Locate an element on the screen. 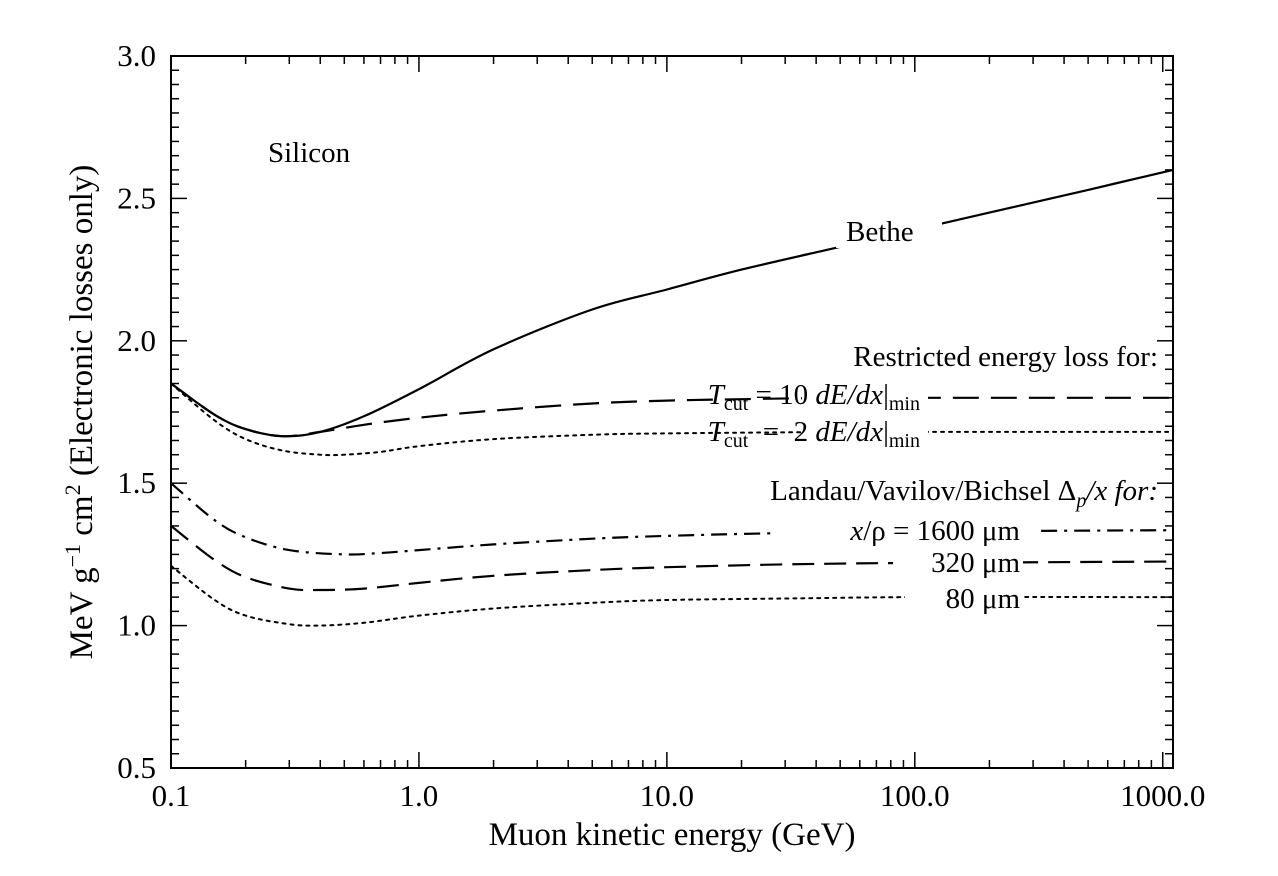 This screenshot has height=876, width=1278. x-tick-label: 100.0 is located at coordinates (915, 795).